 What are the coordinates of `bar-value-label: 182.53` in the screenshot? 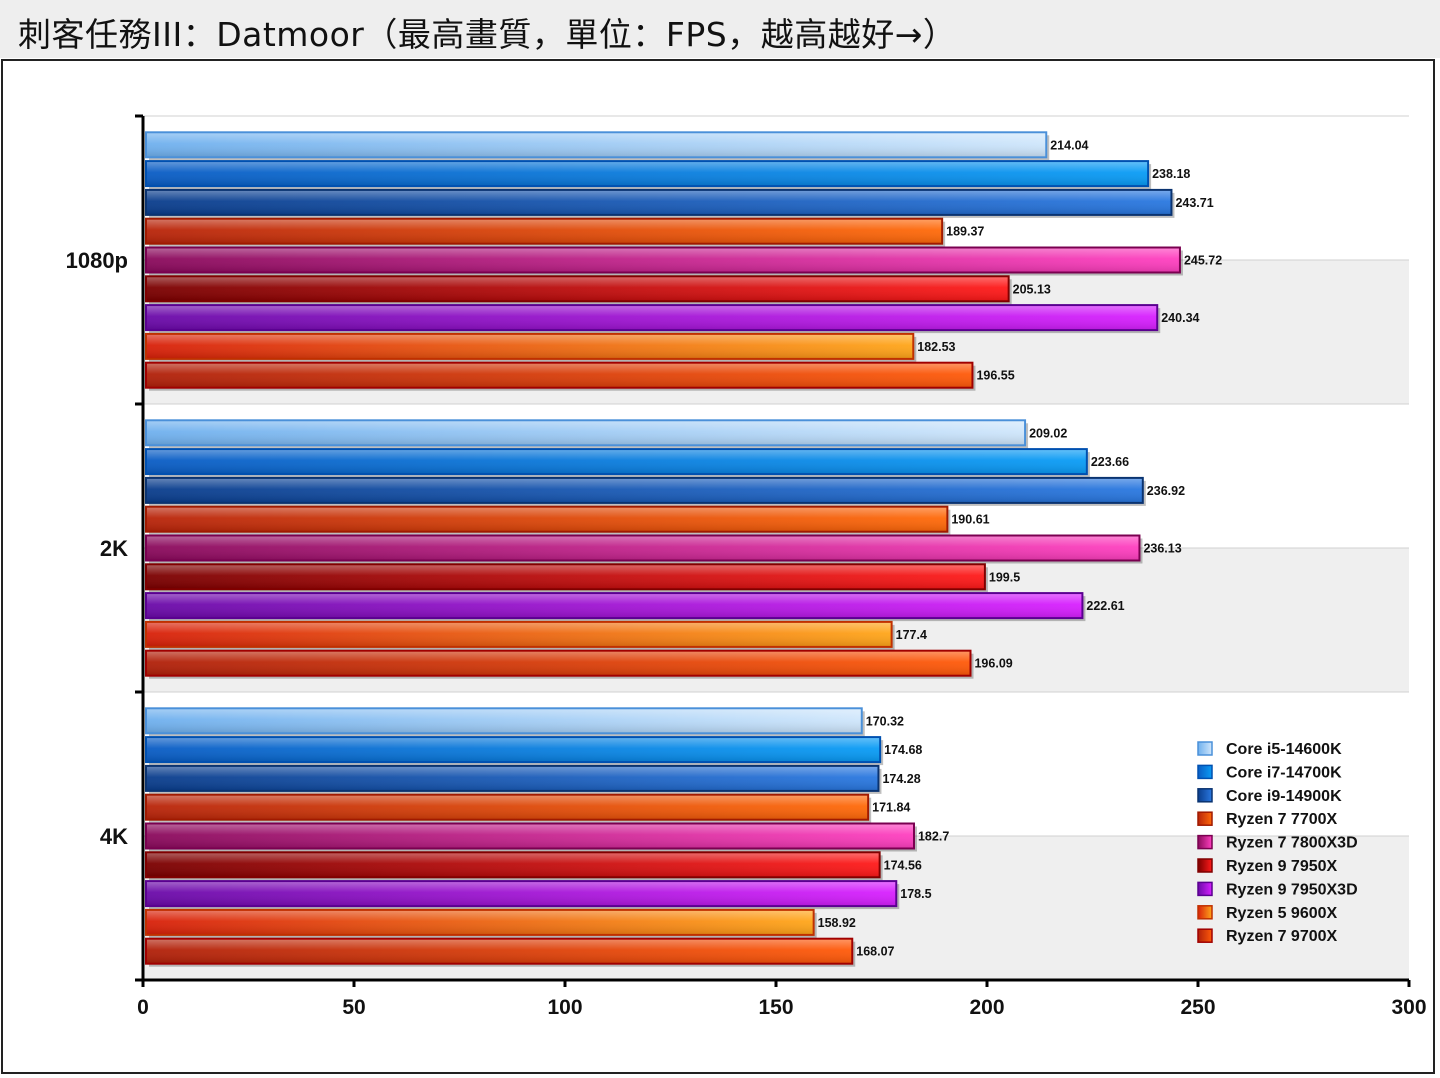 It's located at (936, 347).